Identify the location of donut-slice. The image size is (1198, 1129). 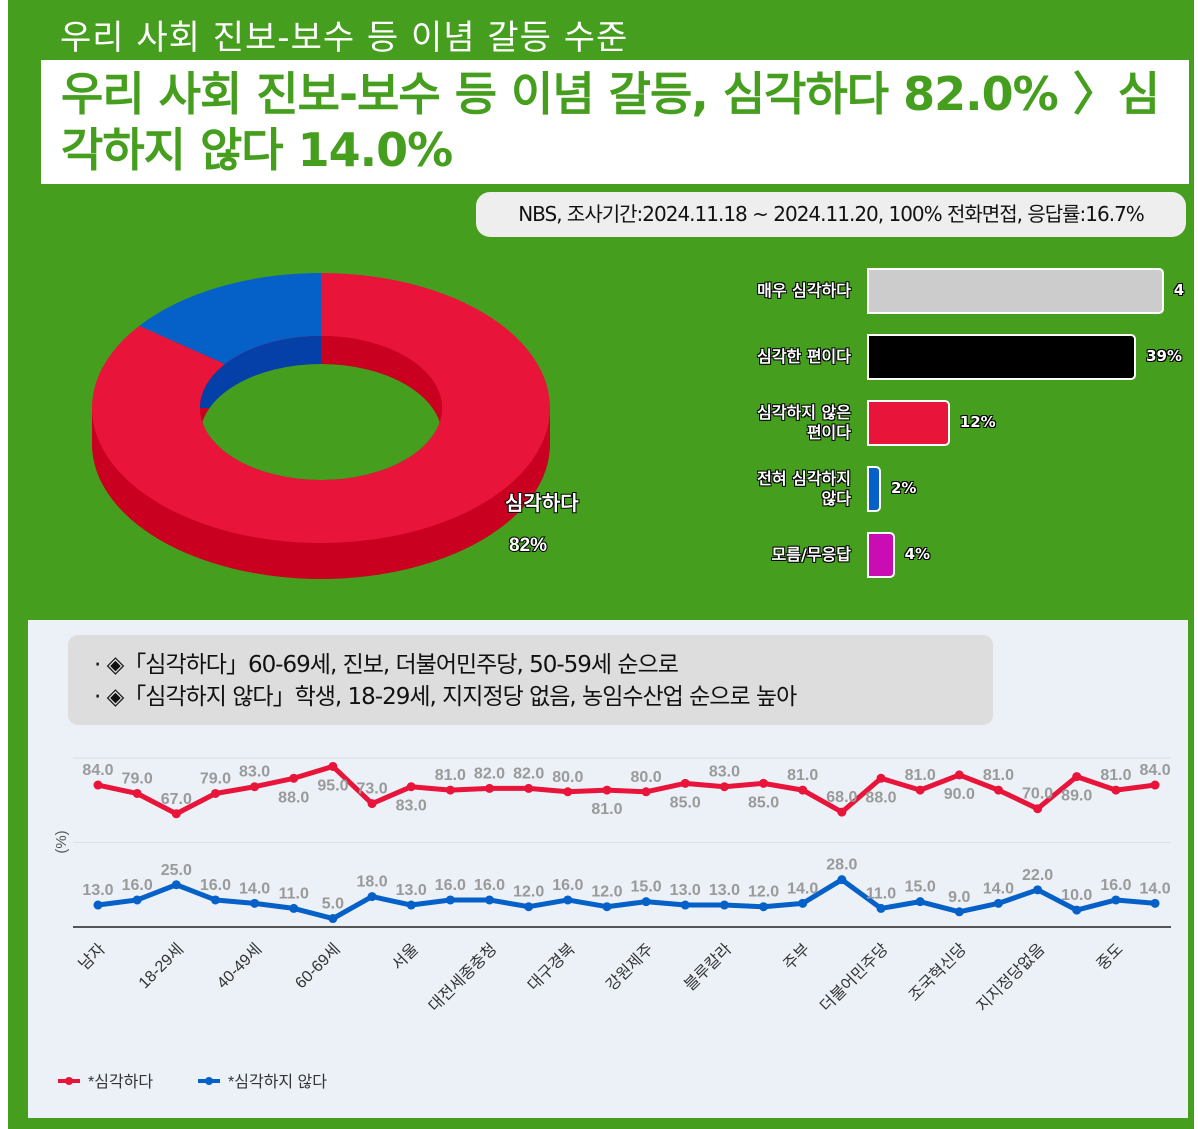
(321, 408).